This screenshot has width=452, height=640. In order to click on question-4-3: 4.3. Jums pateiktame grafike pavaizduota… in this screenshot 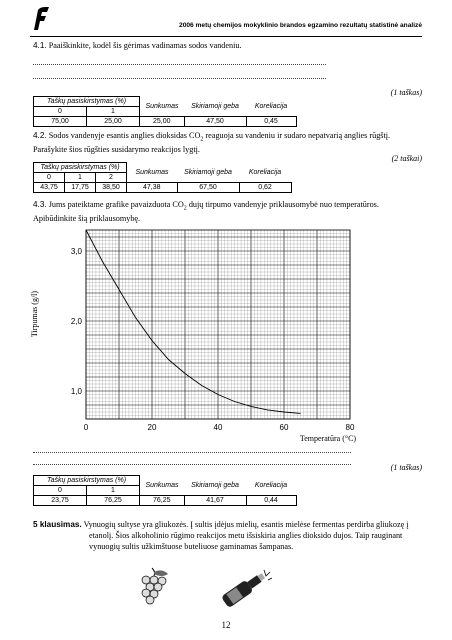, I will do `click(228, 212)`.